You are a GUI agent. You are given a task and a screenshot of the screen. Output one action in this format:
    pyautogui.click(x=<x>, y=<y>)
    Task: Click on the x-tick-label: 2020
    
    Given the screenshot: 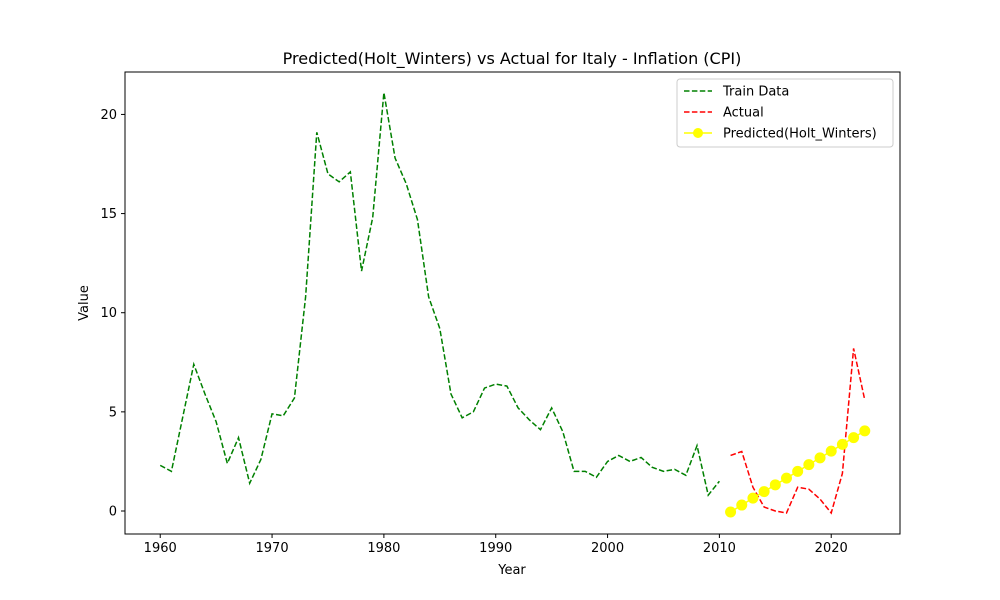 What is the action you would take?
    pyautogui.click(x=831, y=548)
    